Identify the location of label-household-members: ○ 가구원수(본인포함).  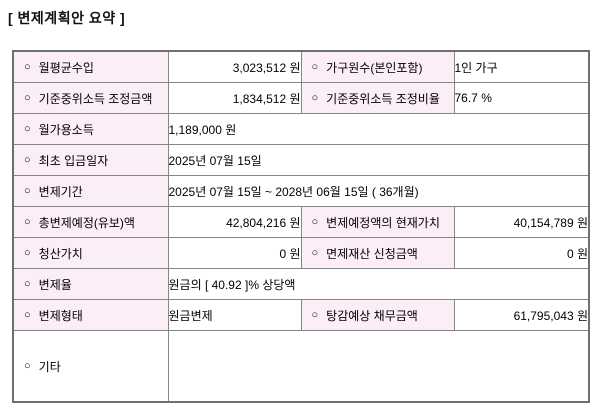
(377, 66).